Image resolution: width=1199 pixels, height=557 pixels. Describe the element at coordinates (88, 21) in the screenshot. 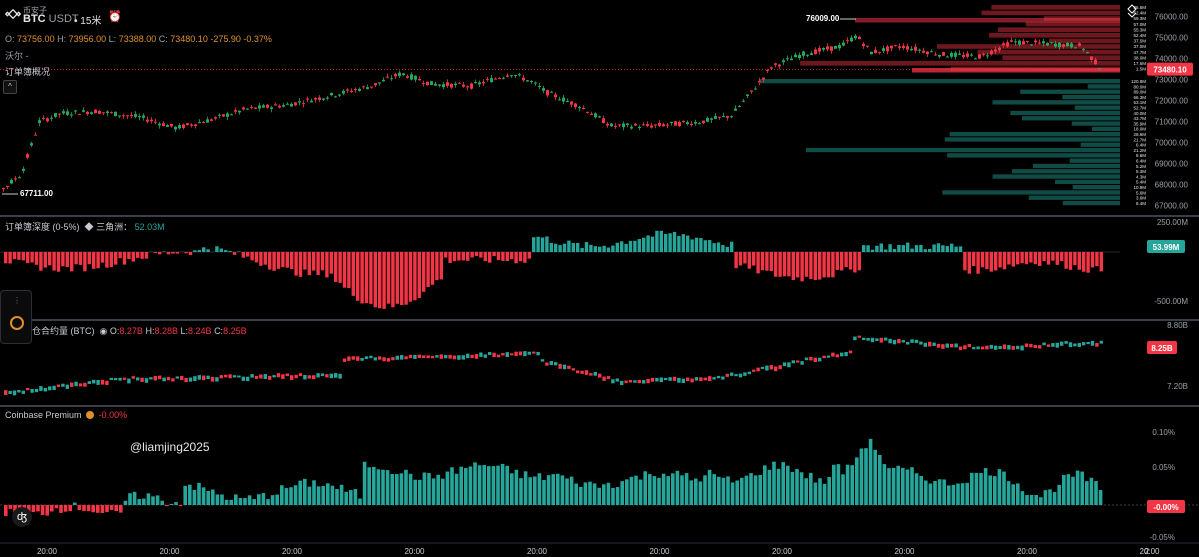

I see `timeframe-label: • 15米` at that location.